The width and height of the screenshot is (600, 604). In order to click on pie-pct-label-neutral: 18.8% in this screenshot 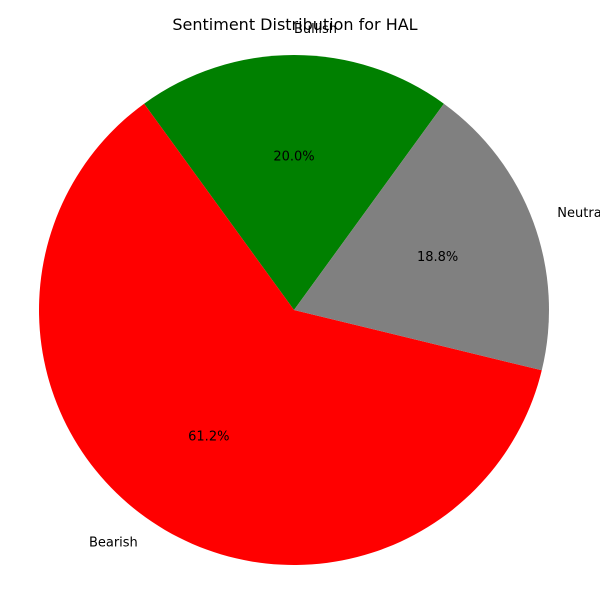, I will do `click(437, 257)`.